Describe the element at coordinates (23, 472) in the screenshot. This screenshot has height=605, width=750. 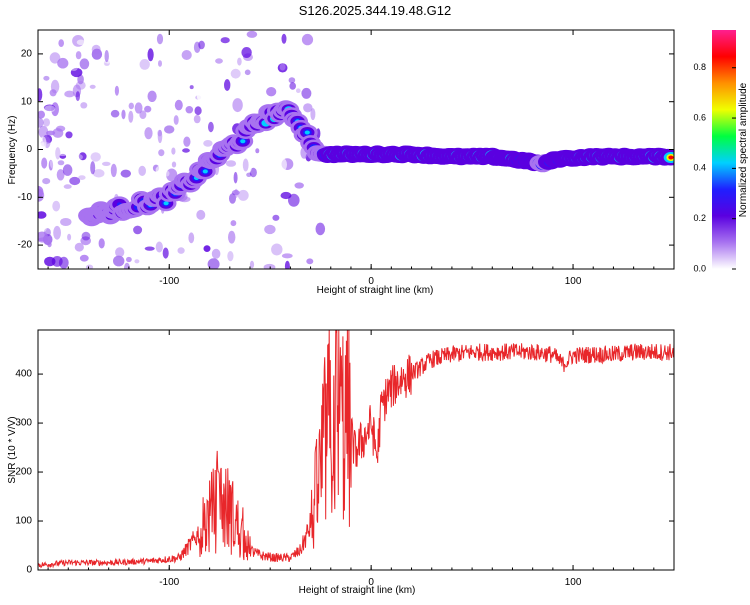
I see `snr-y-tick-label: 200` at that location.